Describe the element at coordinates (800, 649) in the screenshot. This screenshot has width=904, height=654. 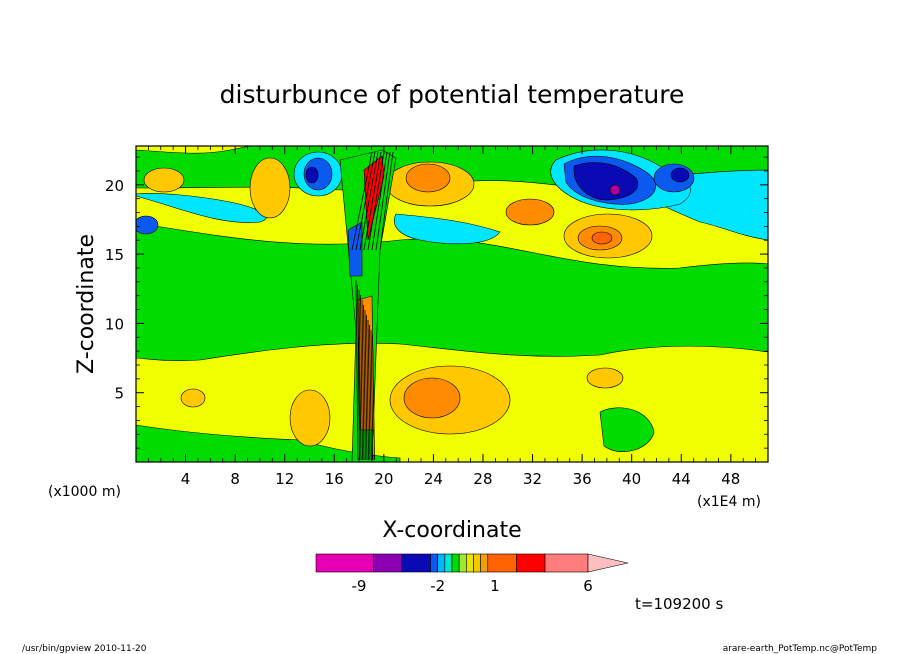
I see `footer-right: arare-earth_PotTemp.nc@PotTemp` at that location.